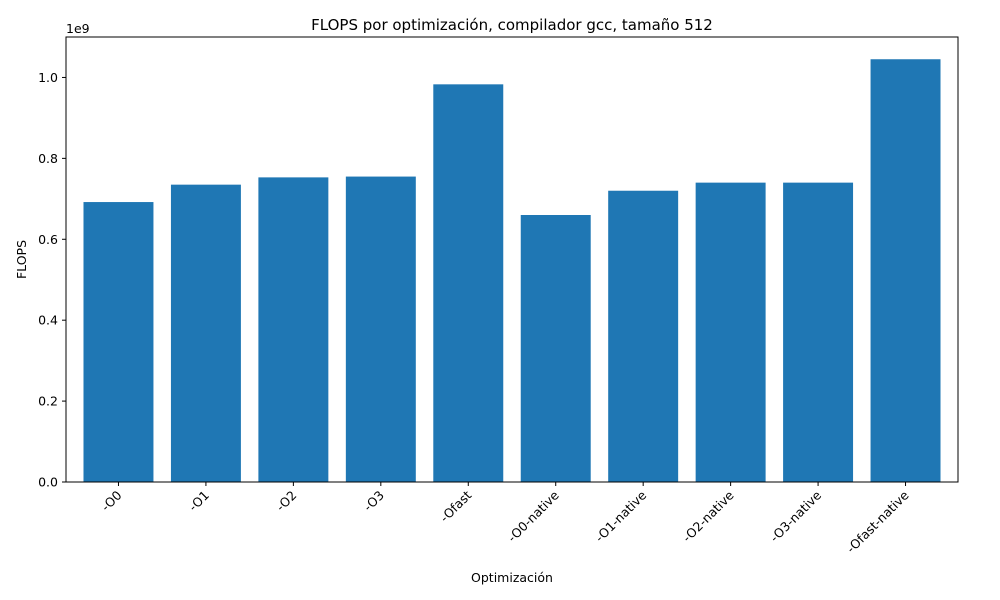 This screenshot has width=1000, height=600. Describe the element at coordinates (293, 330) in the screenshot. I see `bar-O2` at that location.